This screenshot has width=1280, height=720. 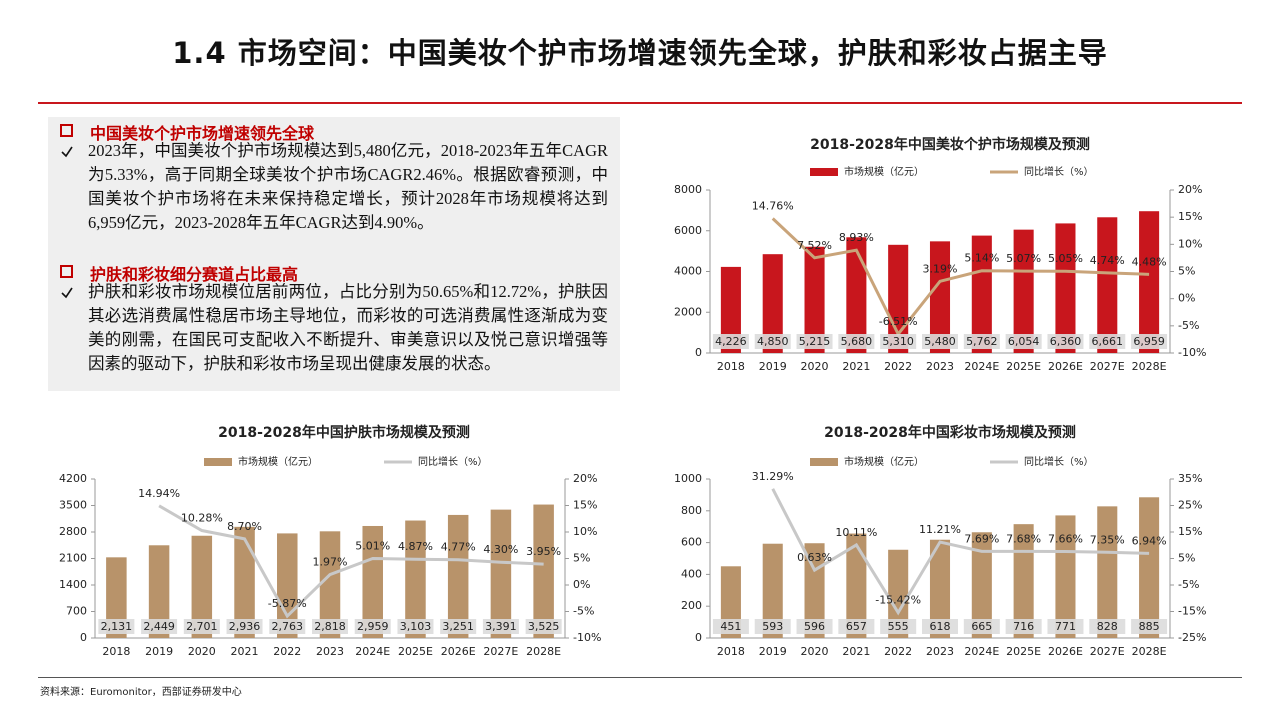 What do you see at coordinates (856, 626) in the screenshot?
I see `bar-value-label: 657` at bounding box center [856, 626].